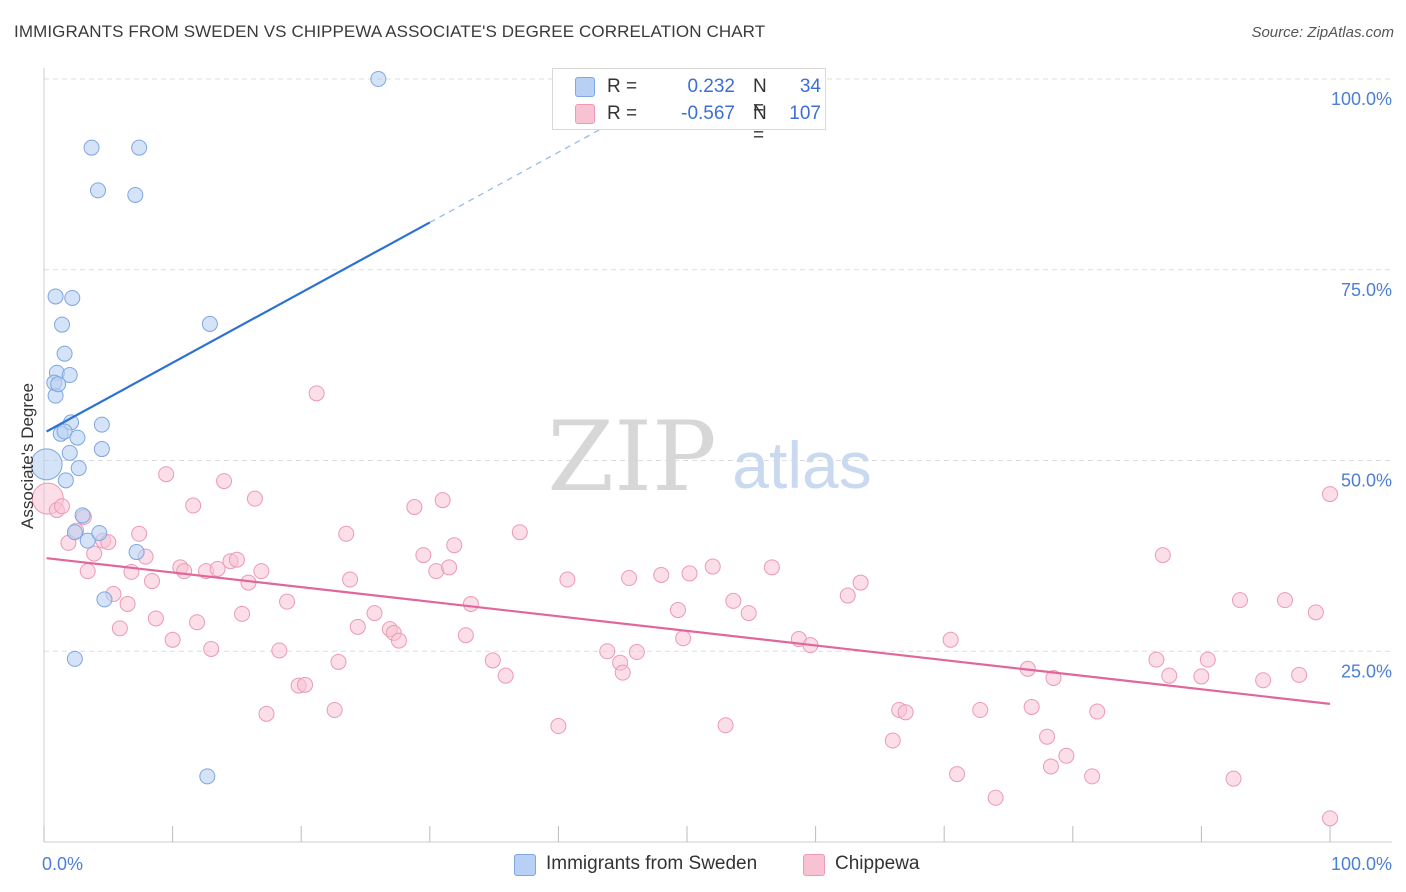 The width and height of the screenshot is (1406, 892). What do you see at coordinates (1366, 290) in the screenshot?
I see `y-tick-label: 75.0%` at bounding box center [1366, 290].